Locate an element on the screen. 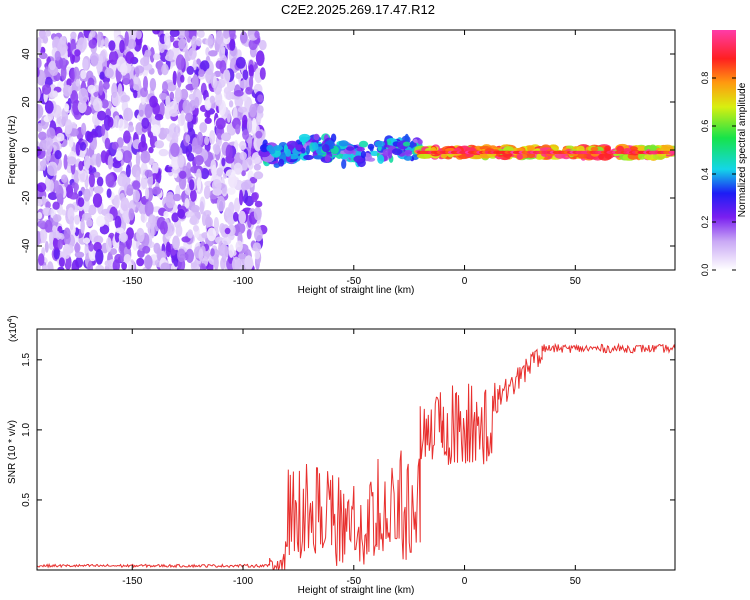 The image size is (750, 600). colorbar-tick-label: 0.0 is located at coordinates (705, 270).